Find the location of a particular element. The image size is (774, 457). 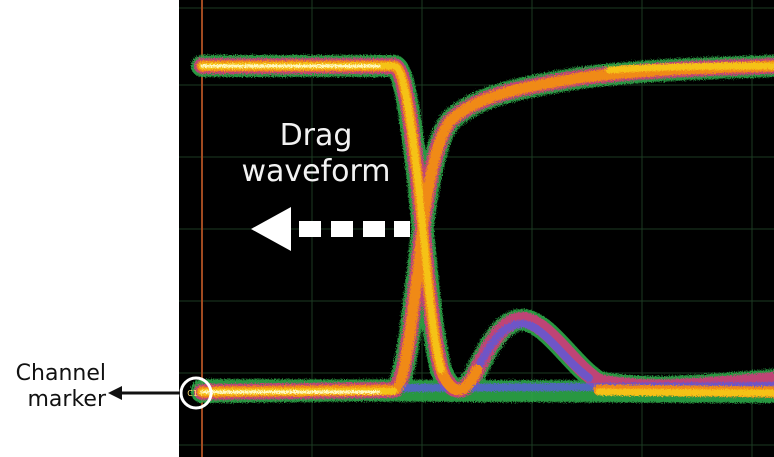

channel-pointer-arrow-icon is located at coordinates (144, 393).